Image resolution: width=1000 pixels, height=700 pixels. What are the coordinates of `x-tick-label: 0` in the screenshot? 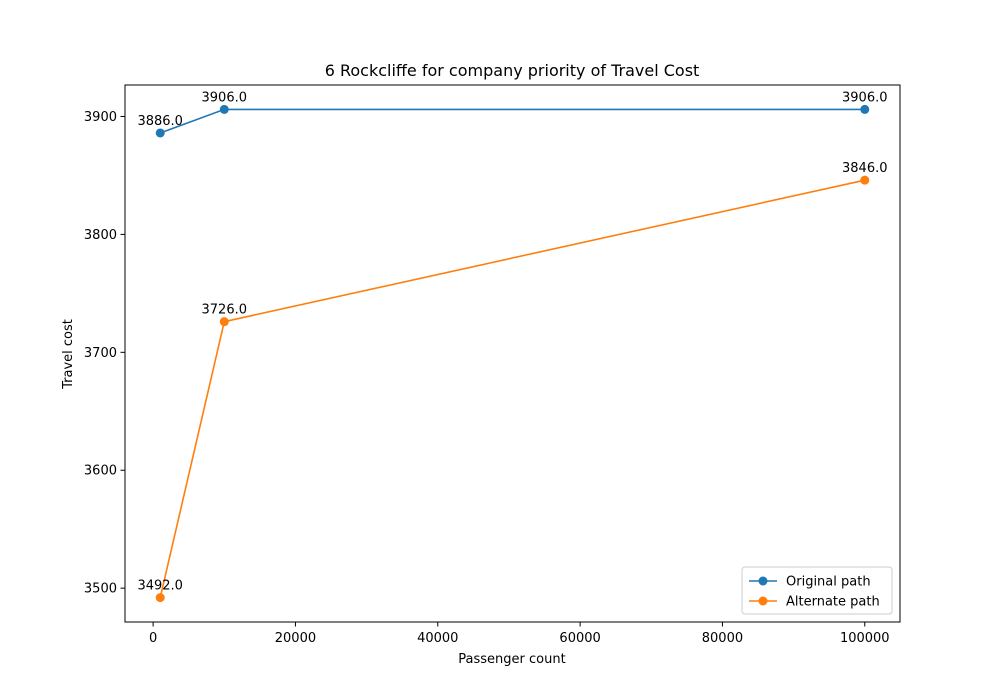 It's located at (153, 638).